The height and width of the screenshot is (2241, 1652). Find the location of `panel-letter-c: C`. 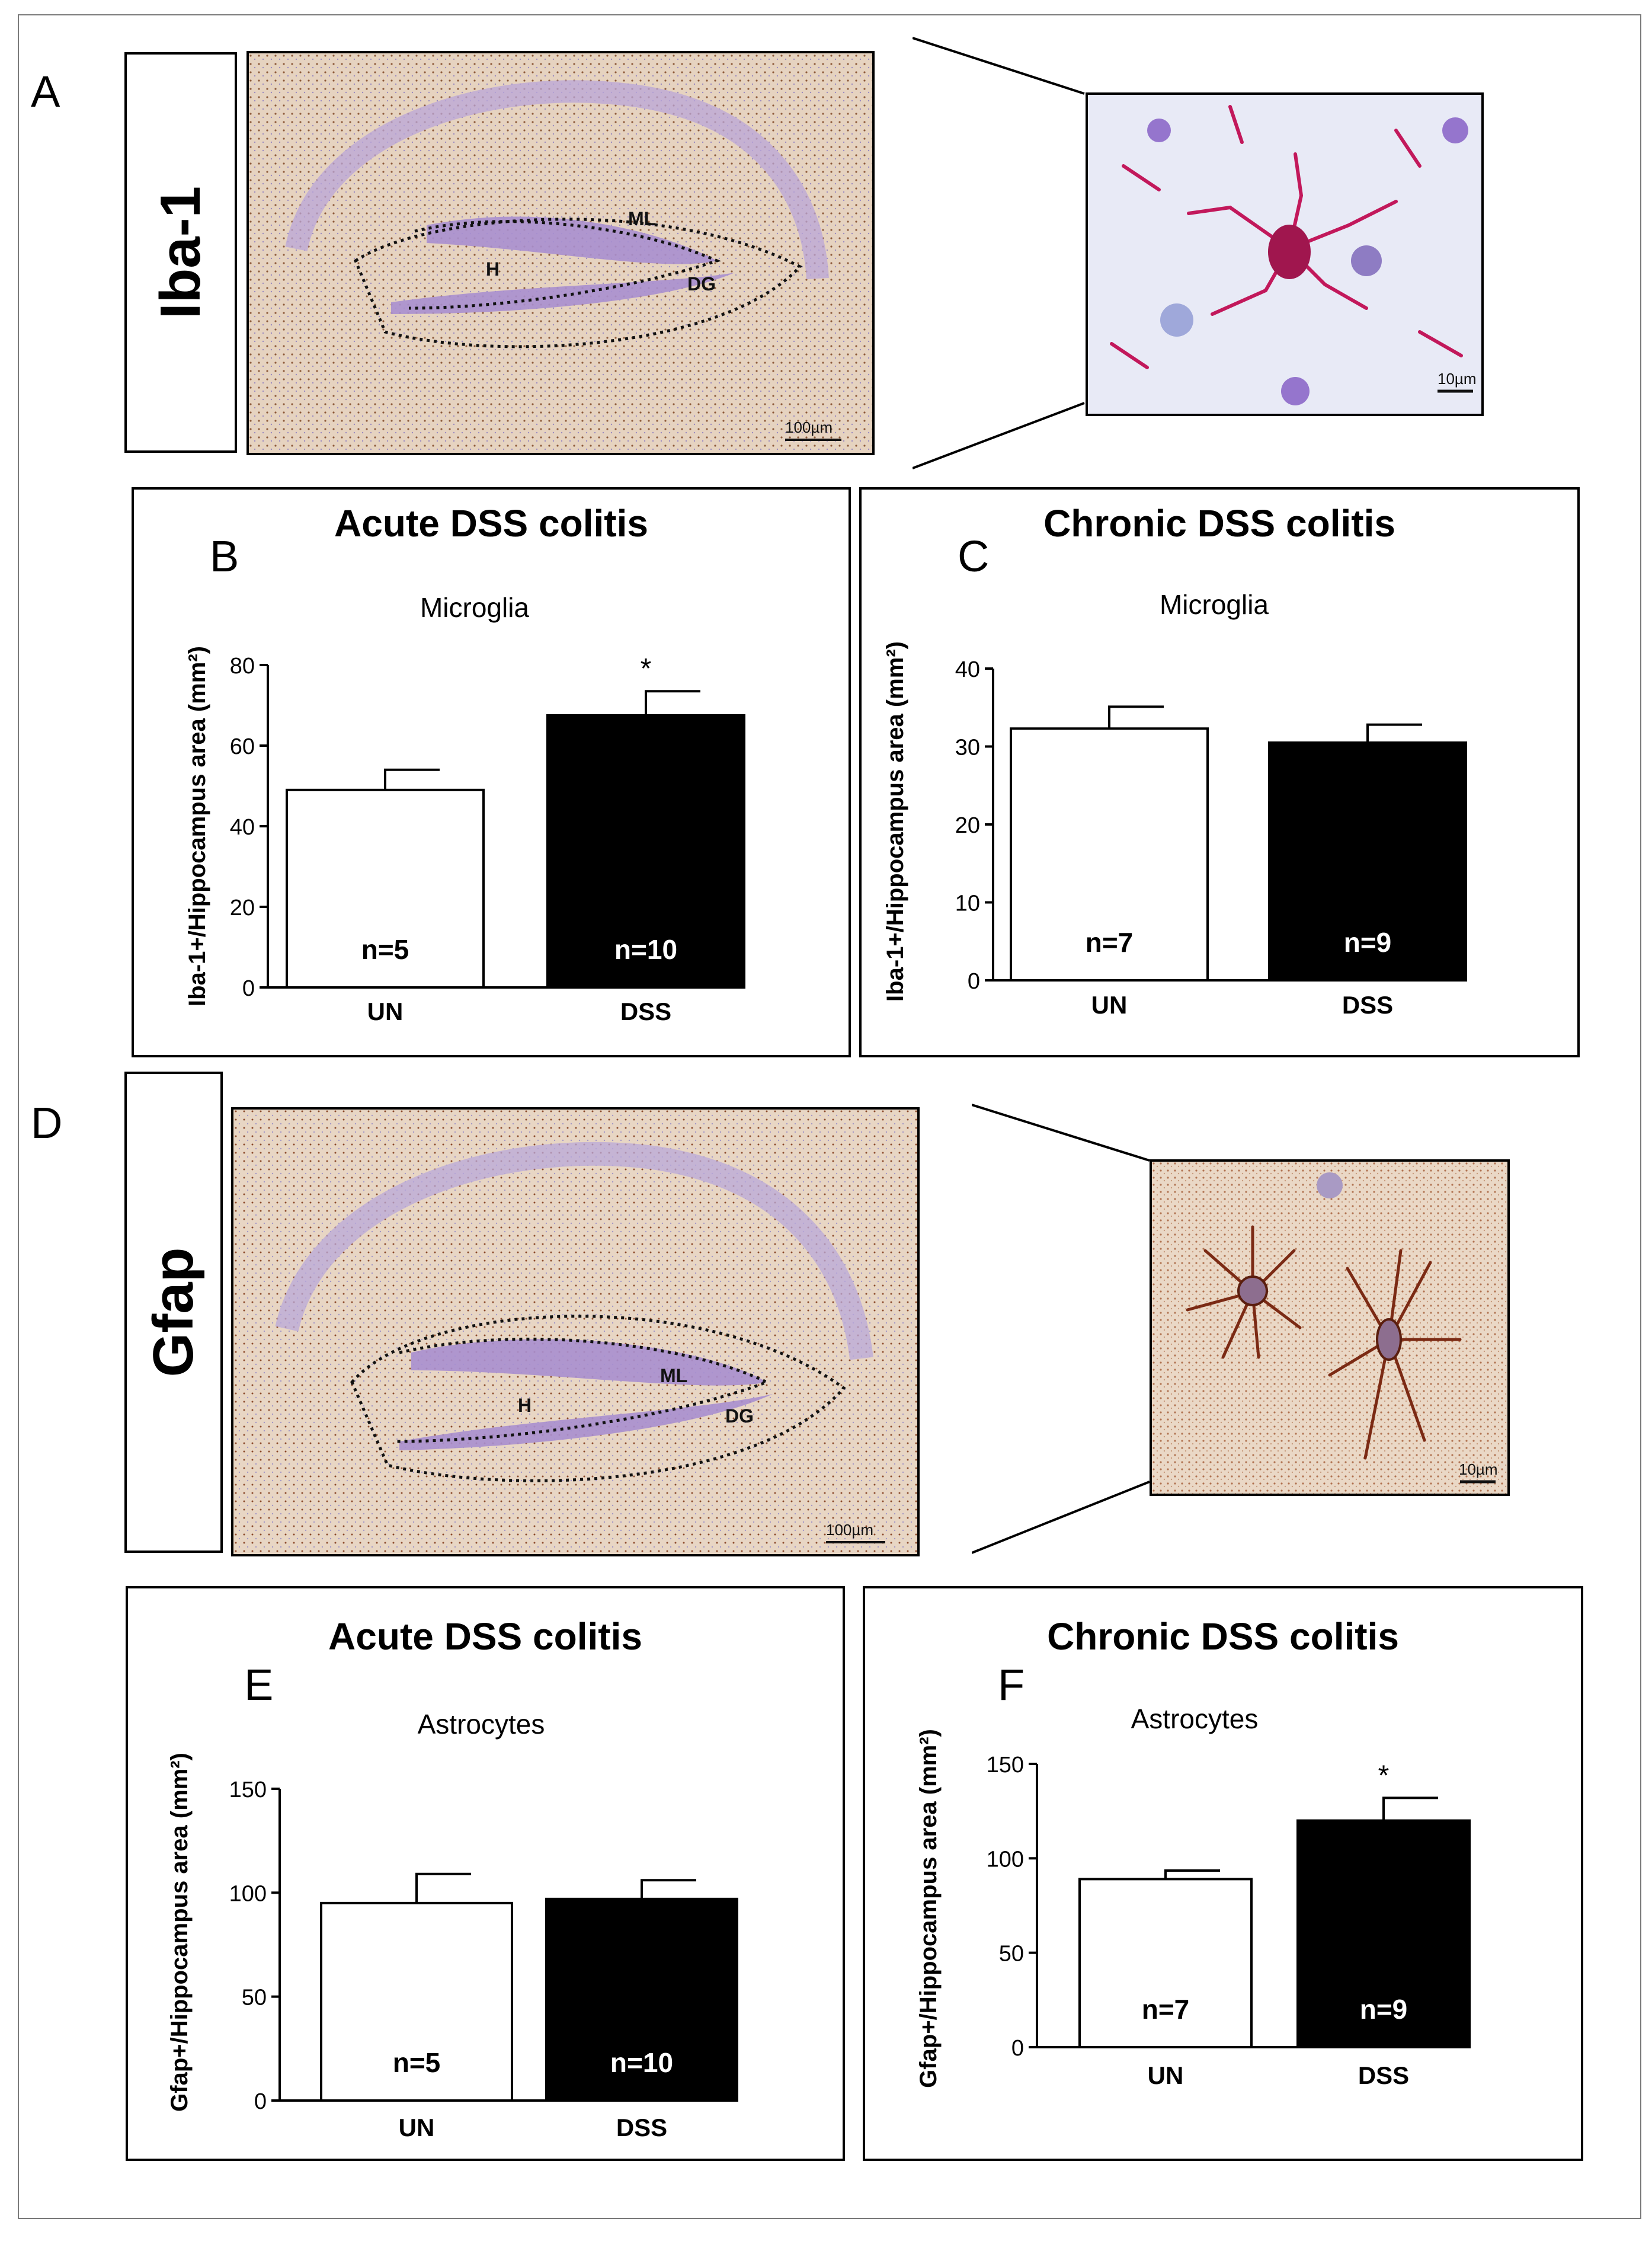

panel-letter-c: C is located at coordinates (974, 556).